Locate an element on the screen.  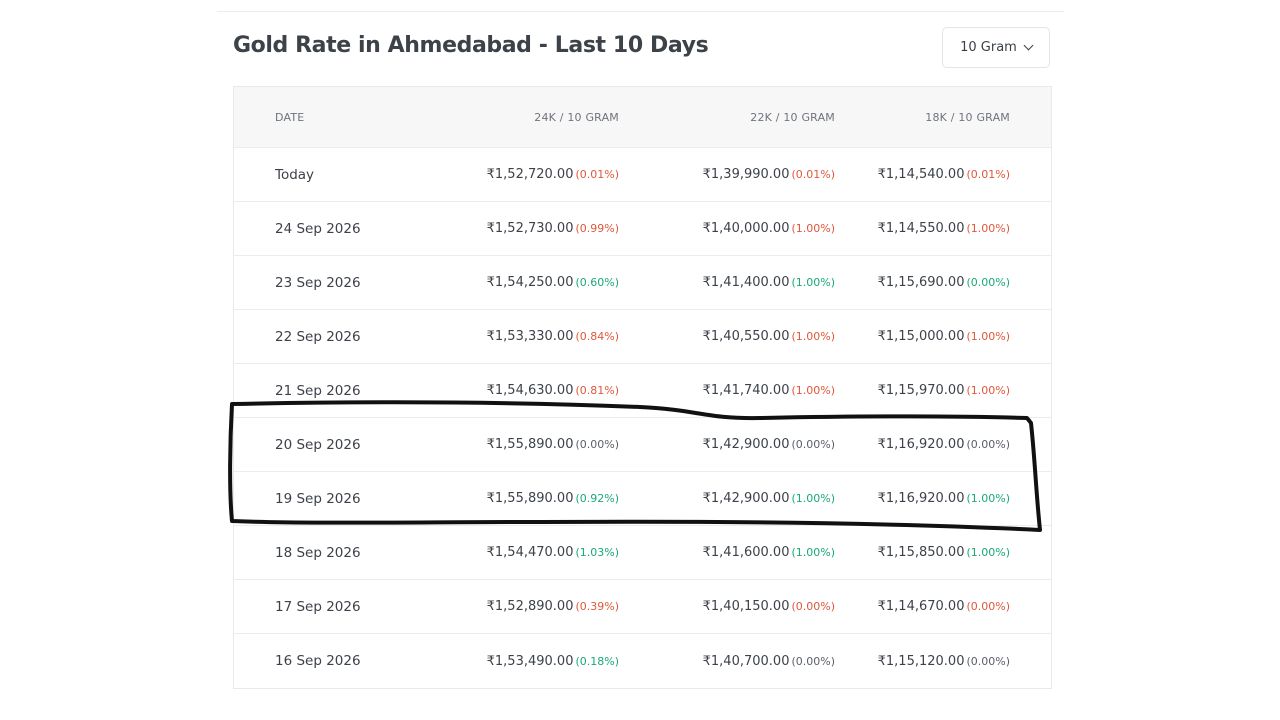
rate-24k-price: ₹1,54,630.00 is located at coordinates (530, 390).